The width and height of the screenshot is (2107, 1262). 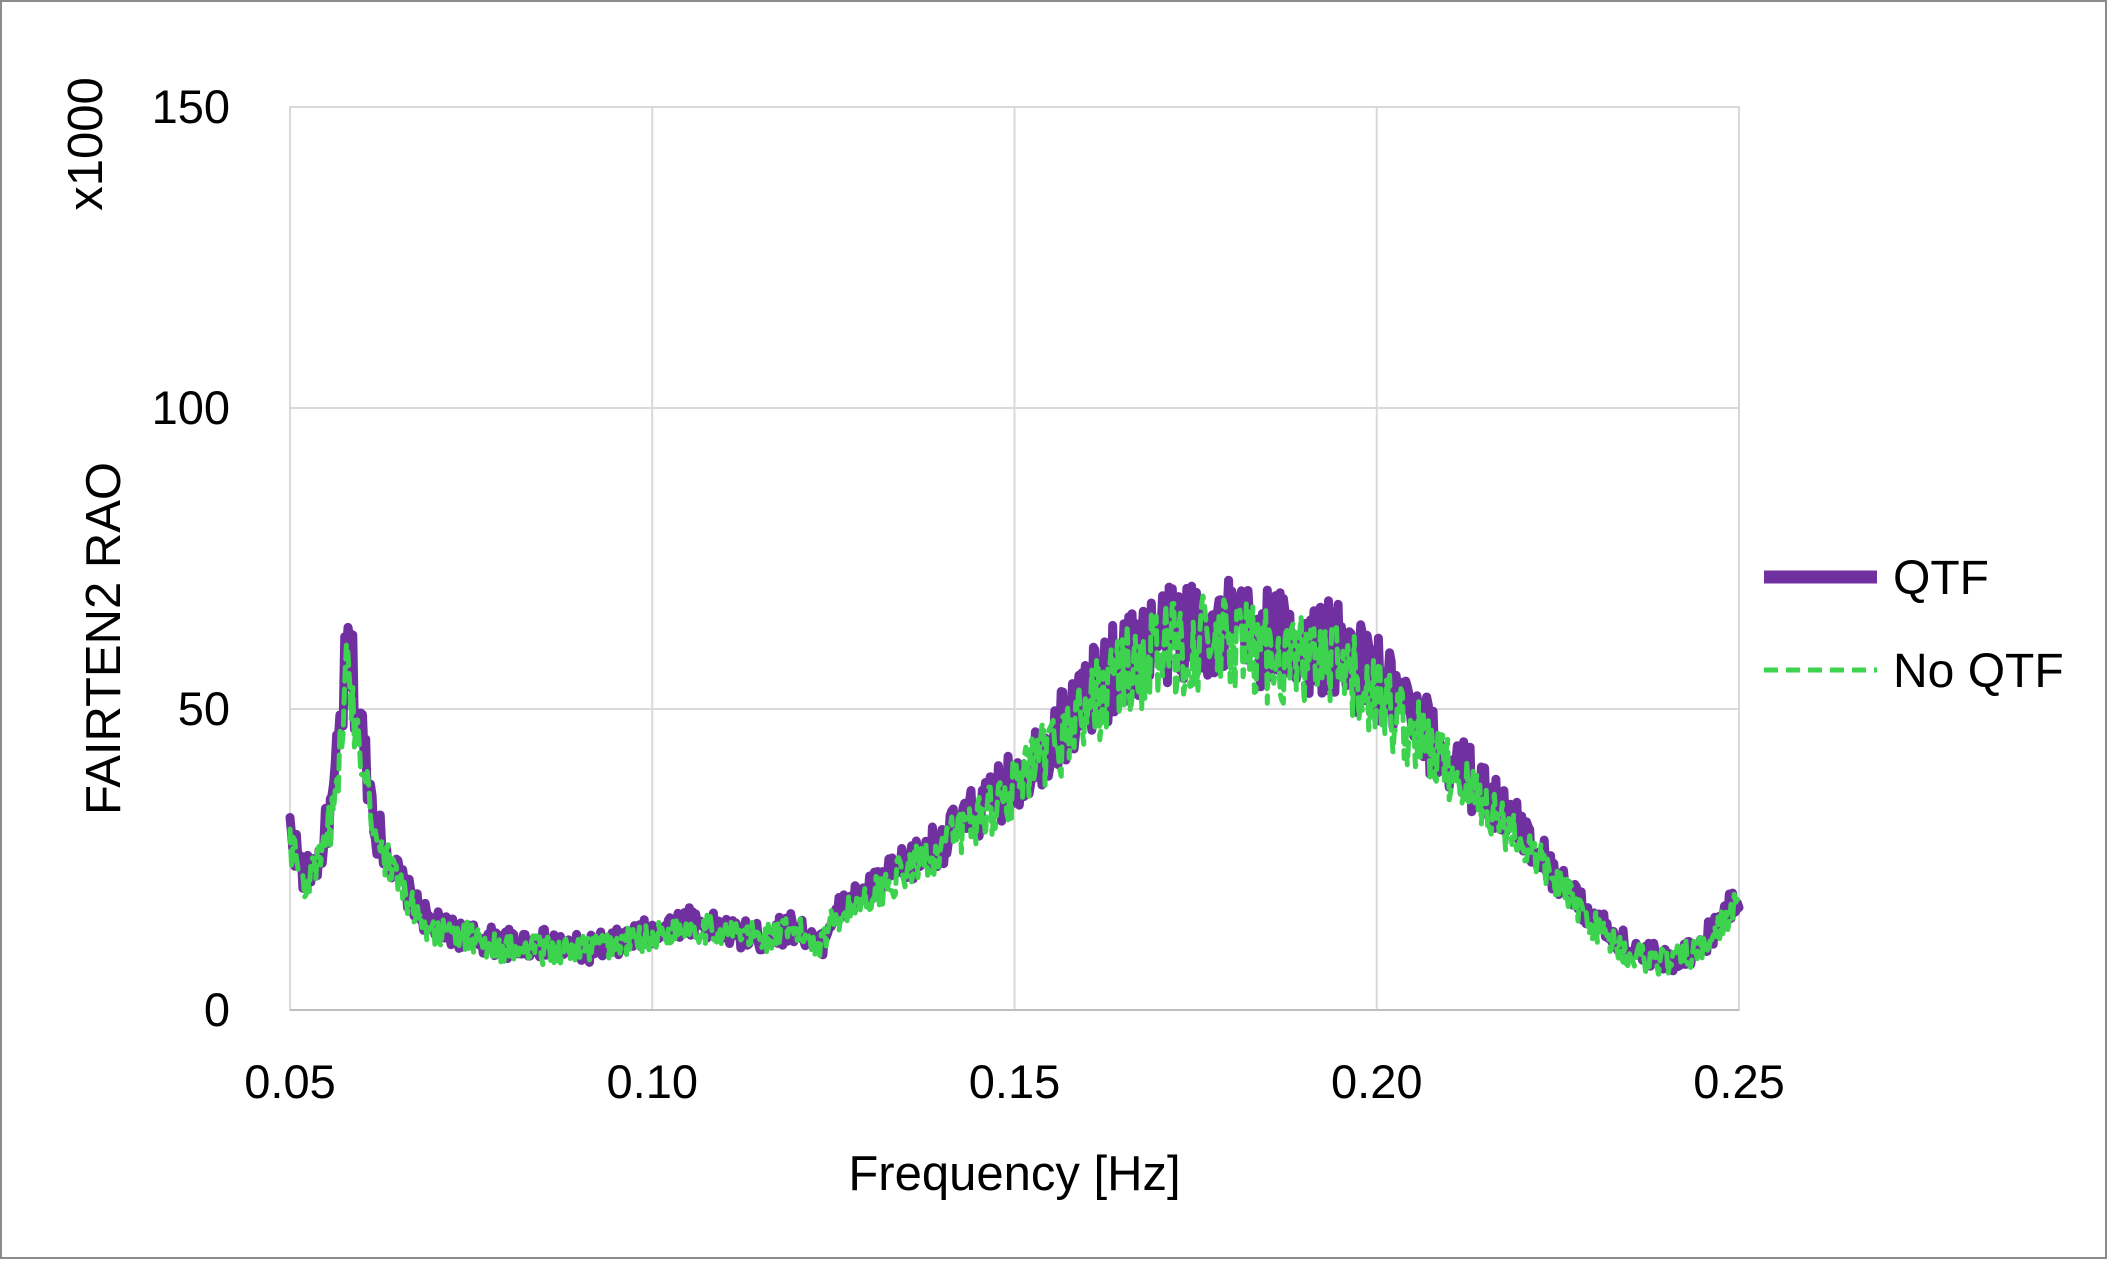 I want to click on x-tick-label: 0.05, so click(x=289, y=1081).